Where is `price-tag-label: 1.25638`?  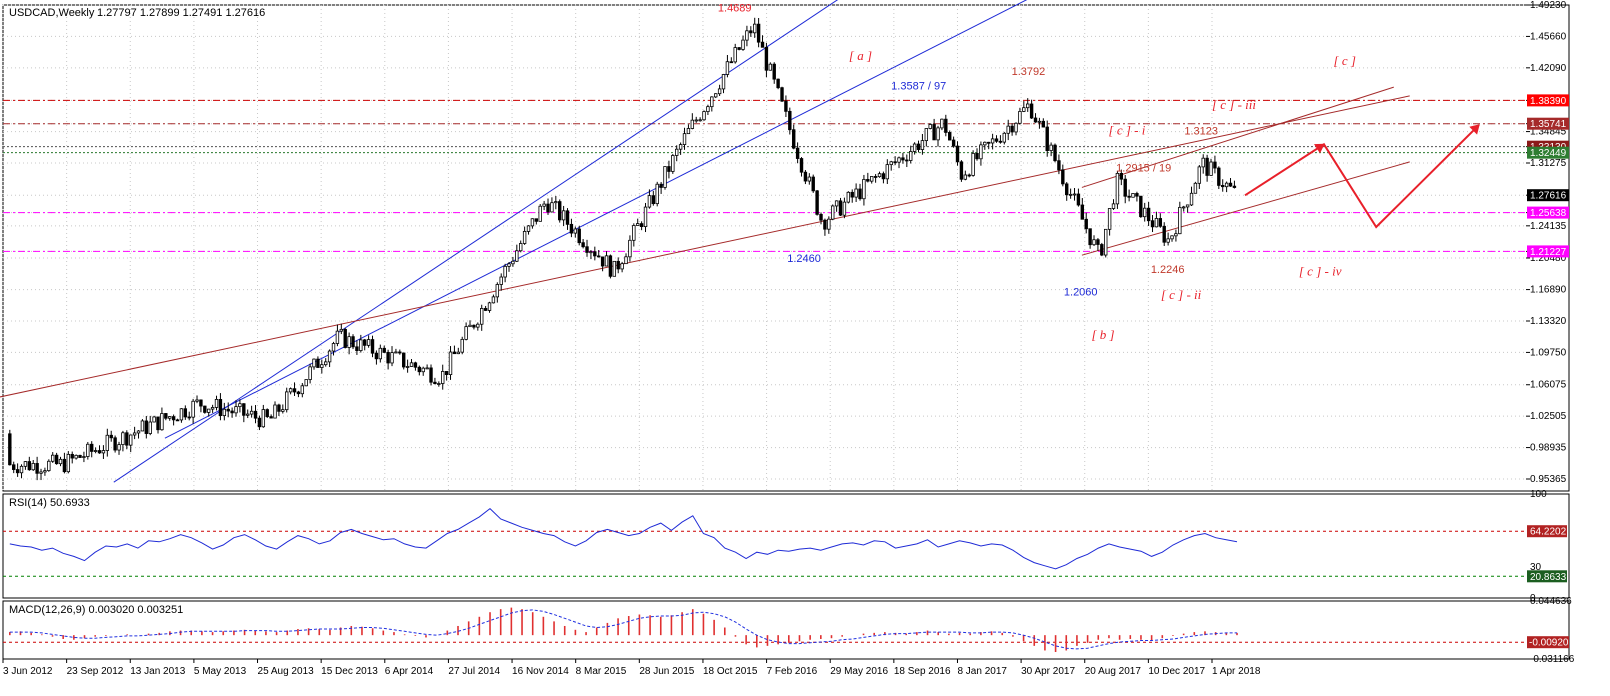 price-tag-label: 1.25638 is located at coordinates (1548, 213).